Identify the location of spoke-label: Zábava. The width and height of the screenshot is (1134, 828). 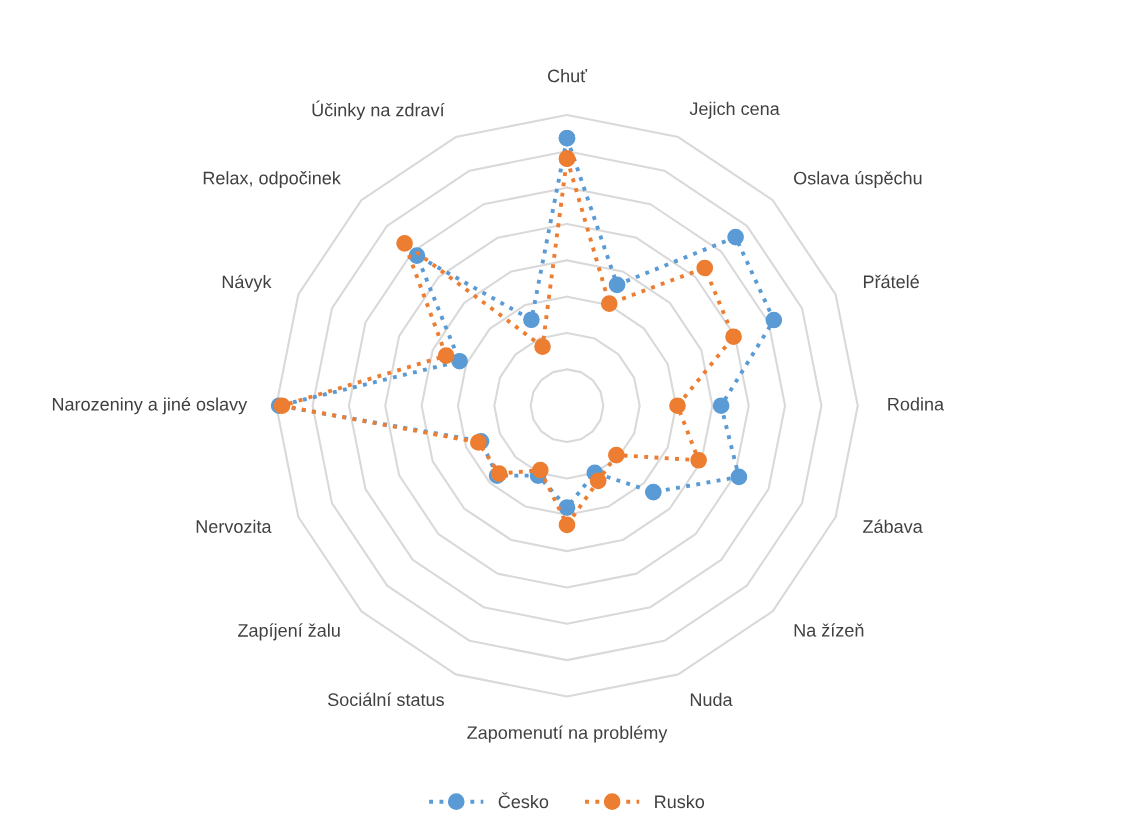
(893, 526).